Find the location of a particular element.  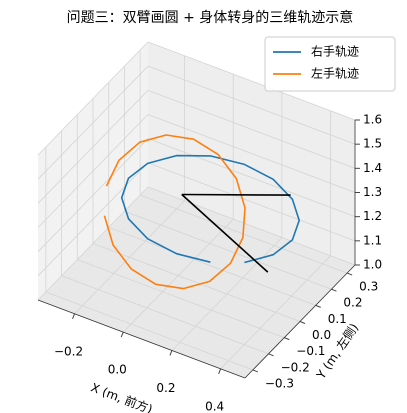

y-tick-label: 0.2 is located at coordinates (352, 303).